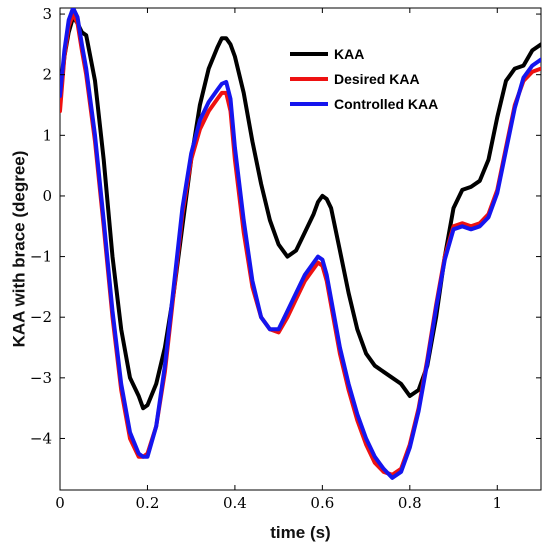 The image size is (550, 548). I want to click on y-tick-label: 3, so click(47, 14).